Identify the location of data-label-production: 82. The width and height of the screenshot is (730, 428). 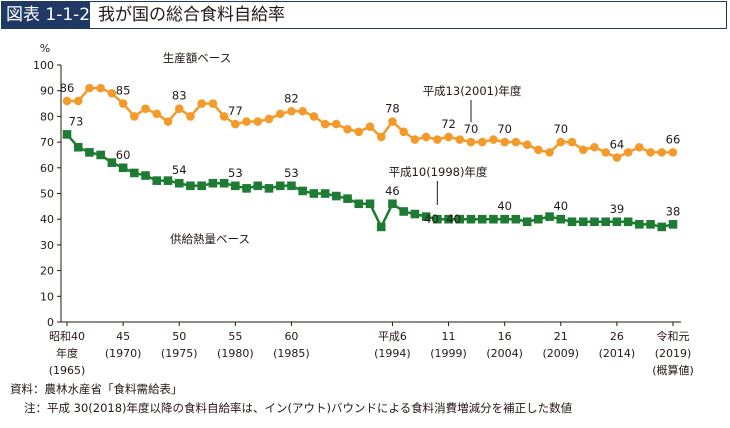
(291, 98).